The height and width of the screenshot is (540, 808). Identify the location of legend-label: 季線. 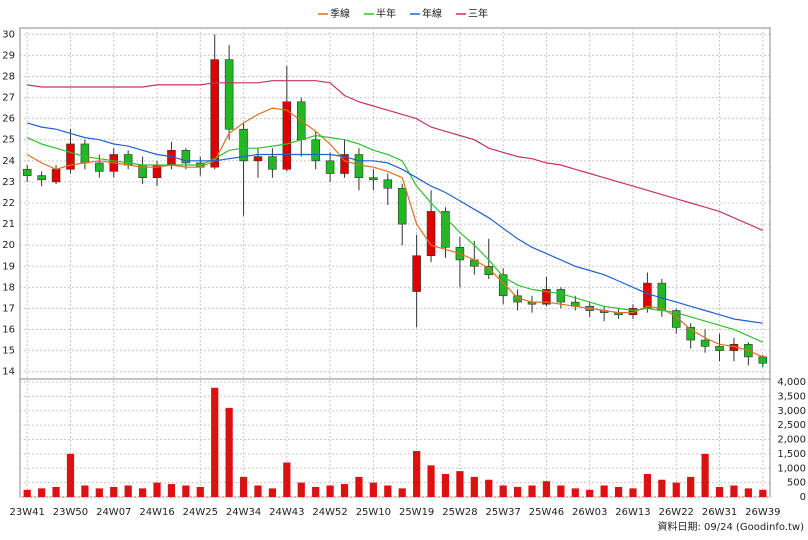
(340, 13).